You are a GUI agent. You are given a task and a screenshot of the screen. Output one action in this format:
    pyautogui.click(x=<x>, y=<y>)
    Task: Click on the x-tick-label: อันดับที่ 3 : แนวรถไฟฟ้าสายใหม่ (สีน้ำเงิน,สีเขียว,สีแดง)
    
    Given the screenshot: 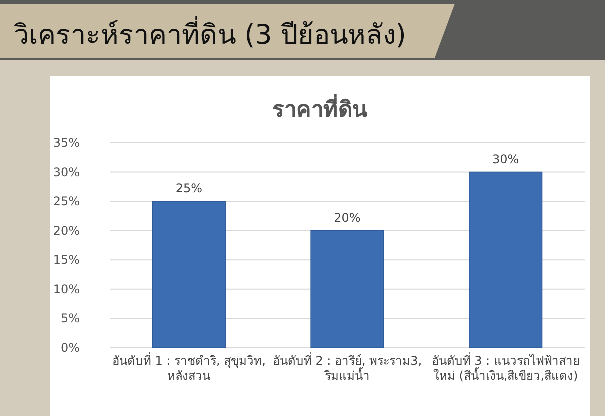 What is the action you would take?
    pyautogui.click(x=505, y=369)
    